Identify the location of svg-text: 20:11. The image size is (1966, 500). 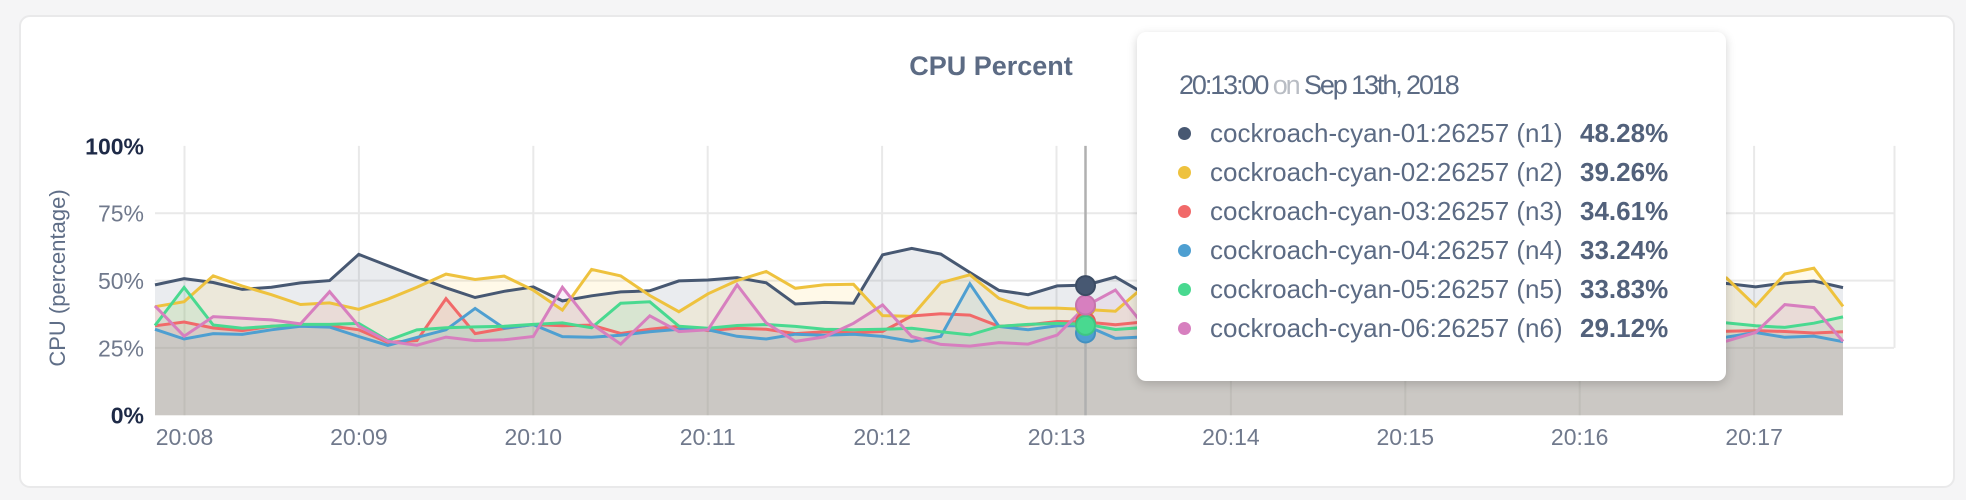
(708, 437).